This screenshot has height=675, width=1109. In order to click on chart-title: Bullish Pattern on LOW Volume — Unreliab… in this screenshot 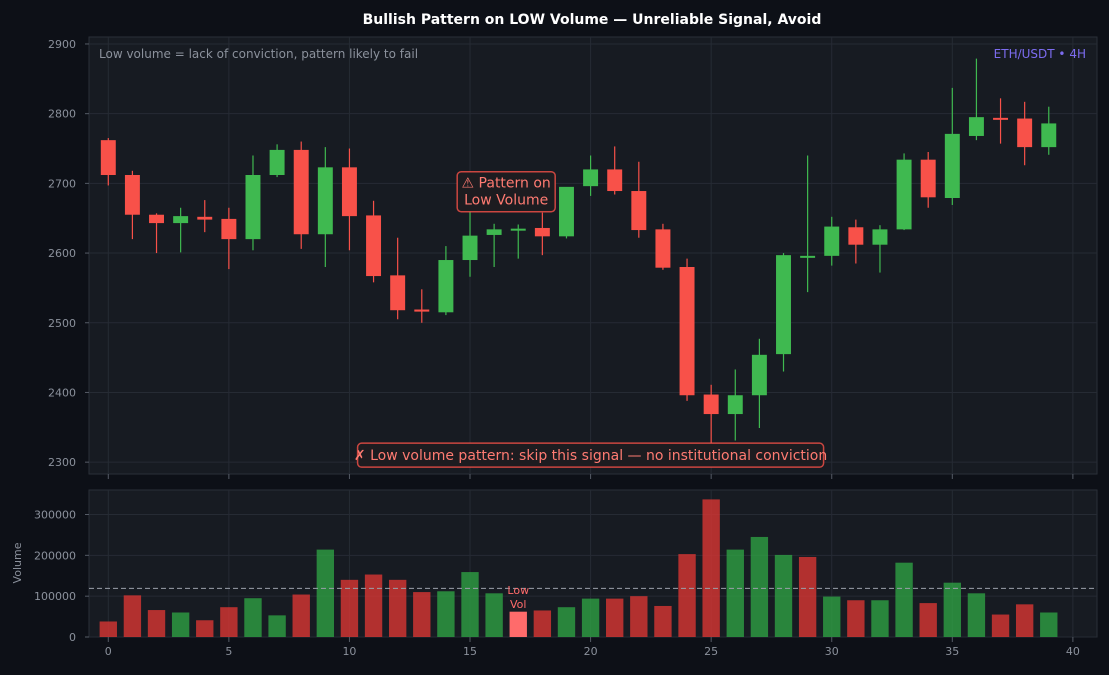, I will do `click(592, 20)`.